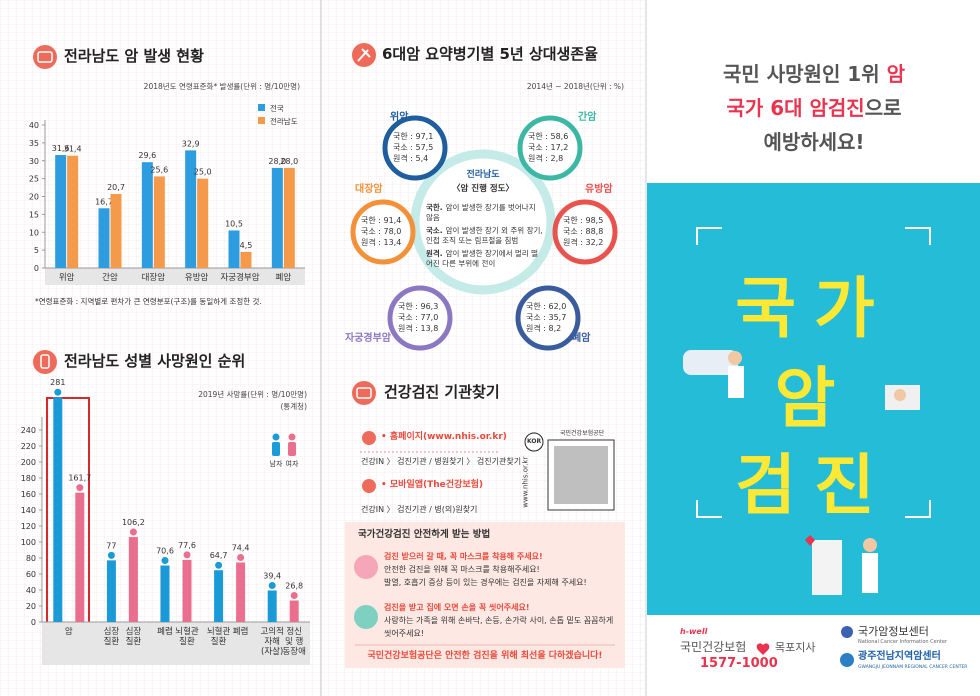 Image resolution: width=980 pixels, height=696 pixels. Describe the element at coordinates (499, 620) in the screenshot. I see `tip-line: 사랑하는 가족을 위해 손바닥, 손등, 손가락 사이, 손톱 밑도 꼼꼼하게` at that location.